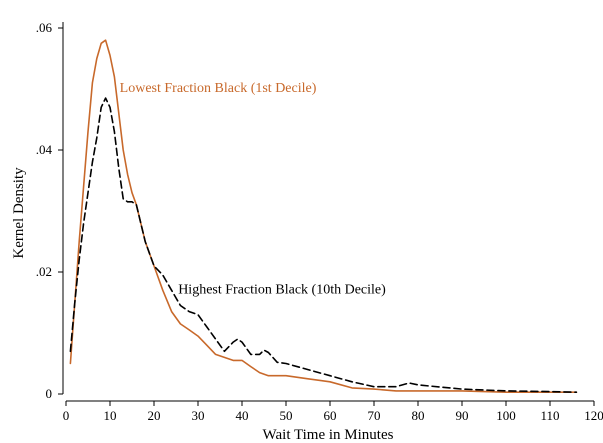 This screenshot has height=443, width=603. I want to click on x-tick-label: 60, so click(330, 415).